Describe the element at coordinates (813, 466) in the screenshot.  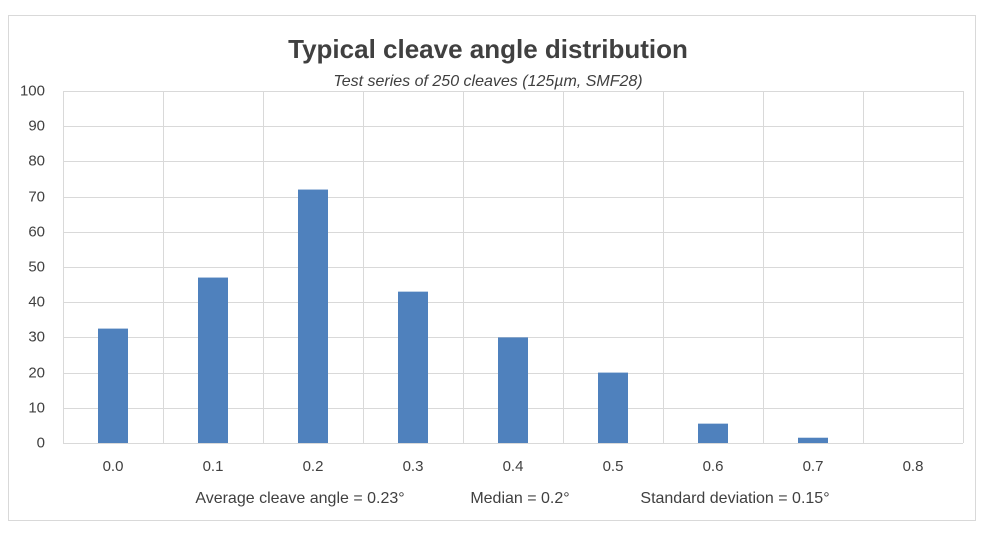
I see `x-tick-label: 0.7` at that location.